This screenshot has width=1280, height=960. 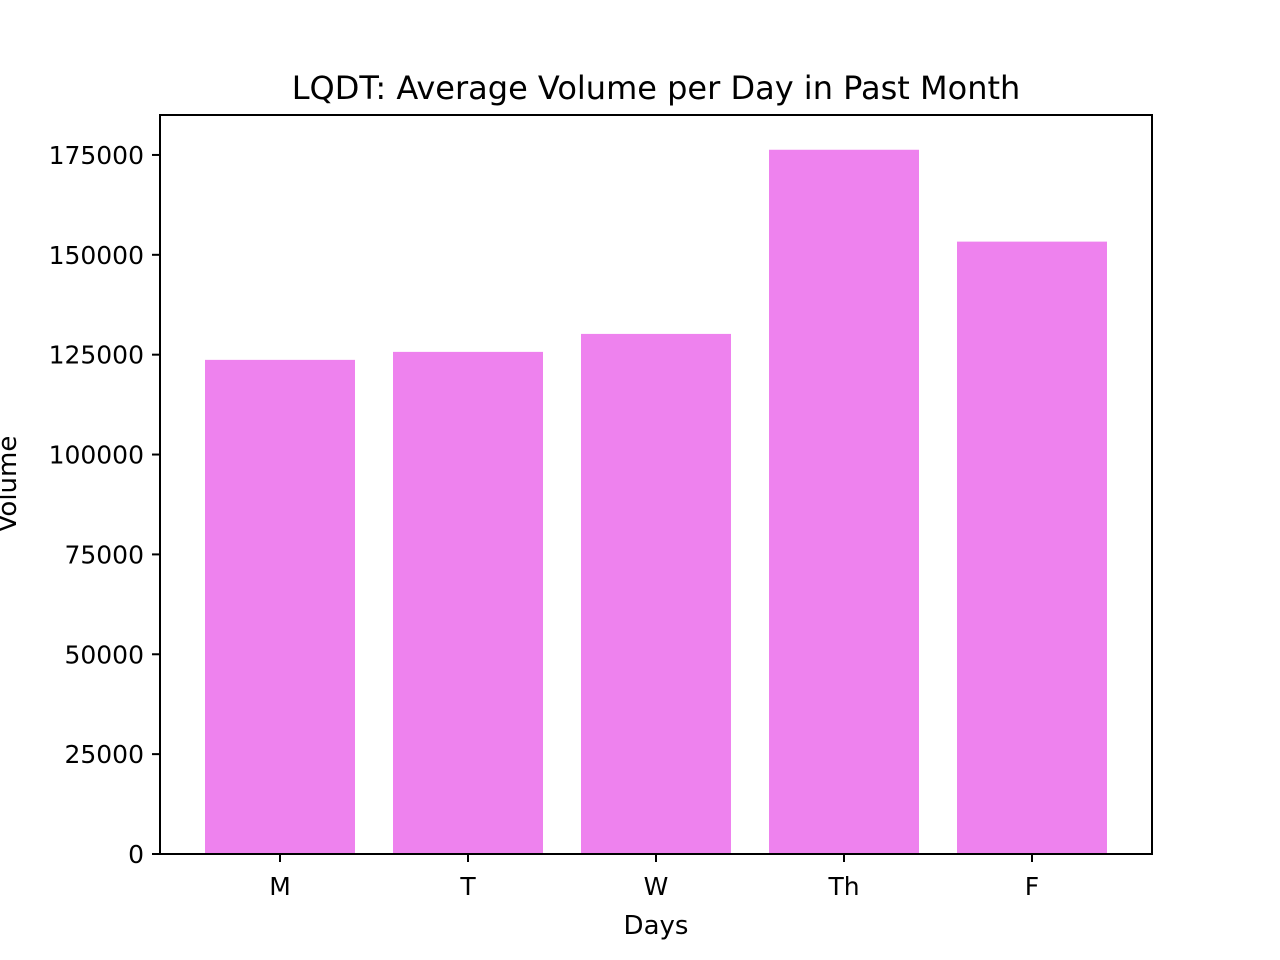 I want to click on x-tick-label: W, so click(x=656, y=886).